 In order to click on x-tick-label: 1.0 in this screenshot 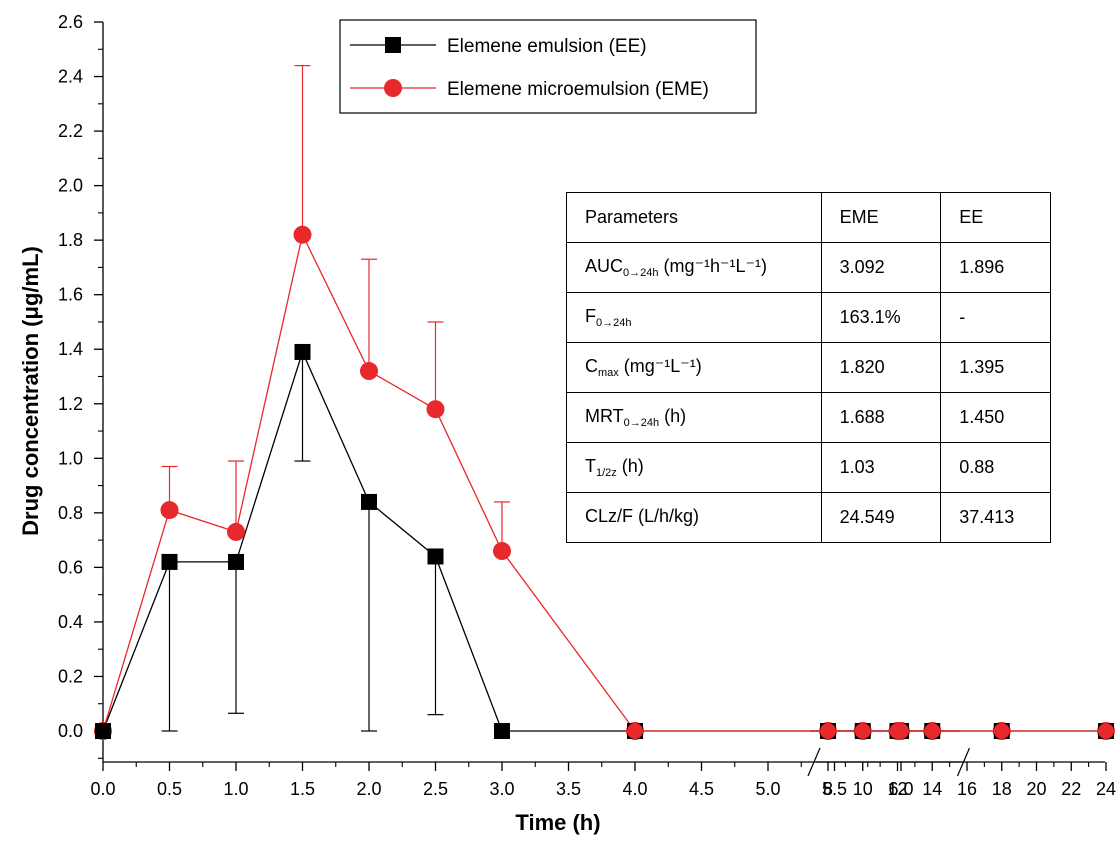, I will do `click(235, 789)`.